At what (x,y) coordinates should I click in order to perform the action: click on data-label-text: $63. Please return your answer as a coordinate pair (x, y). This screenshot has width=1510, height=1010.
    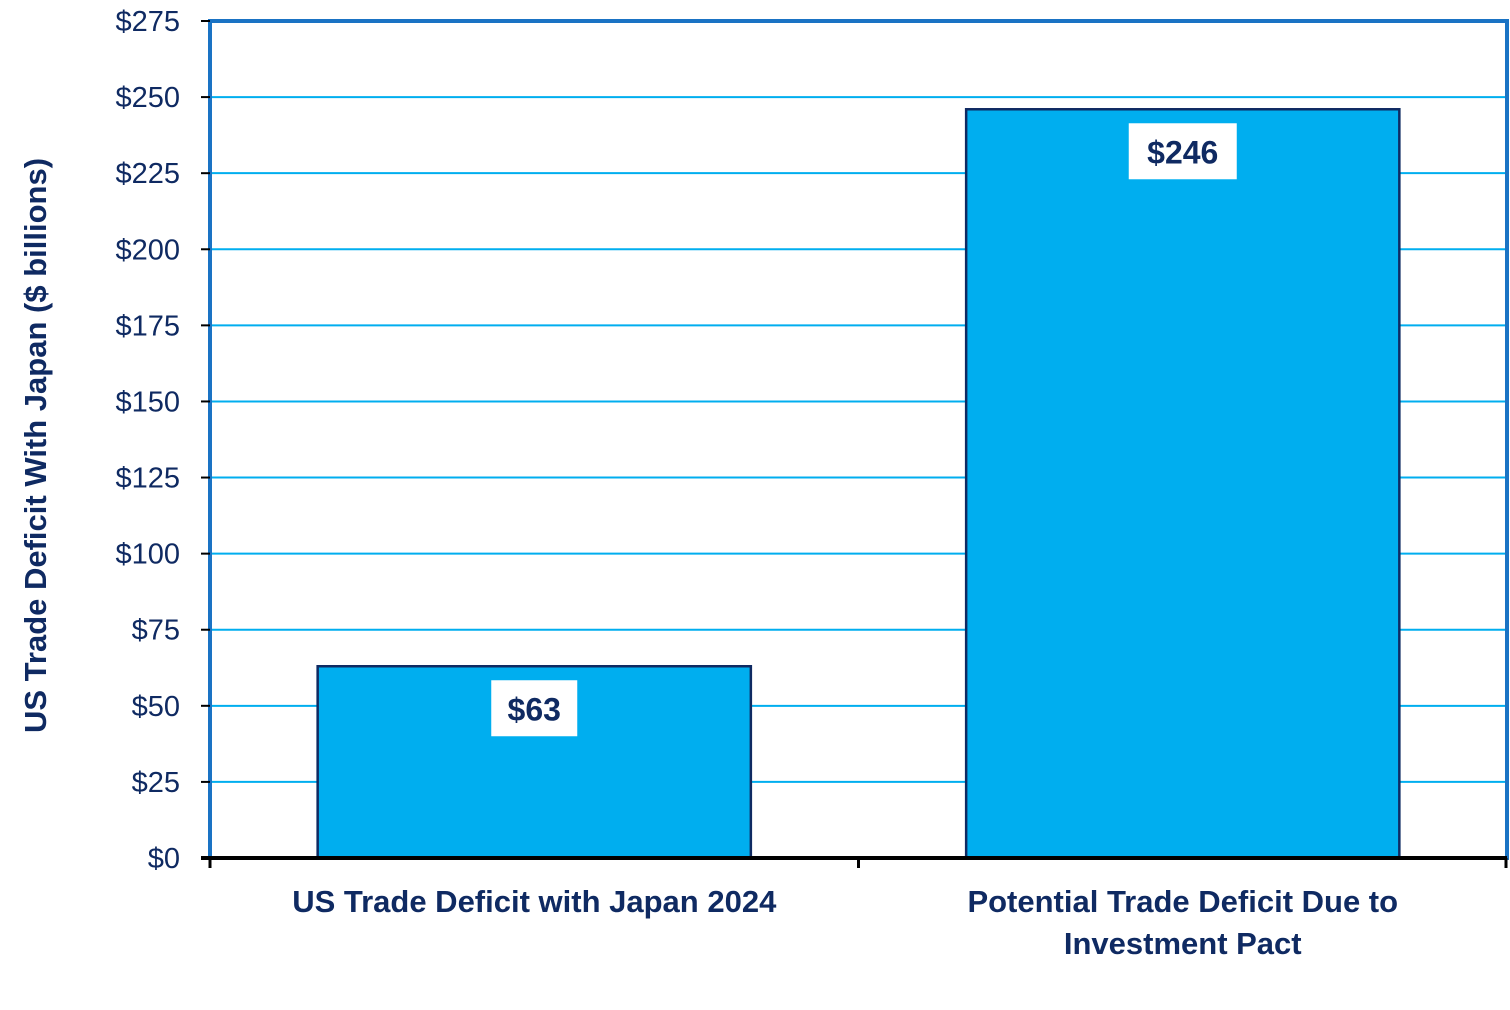
    Looking at the image, I should click on (534, 709).